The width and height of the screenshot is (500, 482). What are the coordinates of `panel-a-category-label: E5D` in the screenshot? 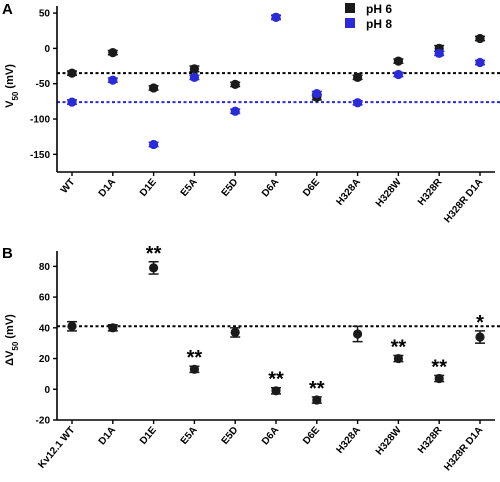 It's located at (230, 188).